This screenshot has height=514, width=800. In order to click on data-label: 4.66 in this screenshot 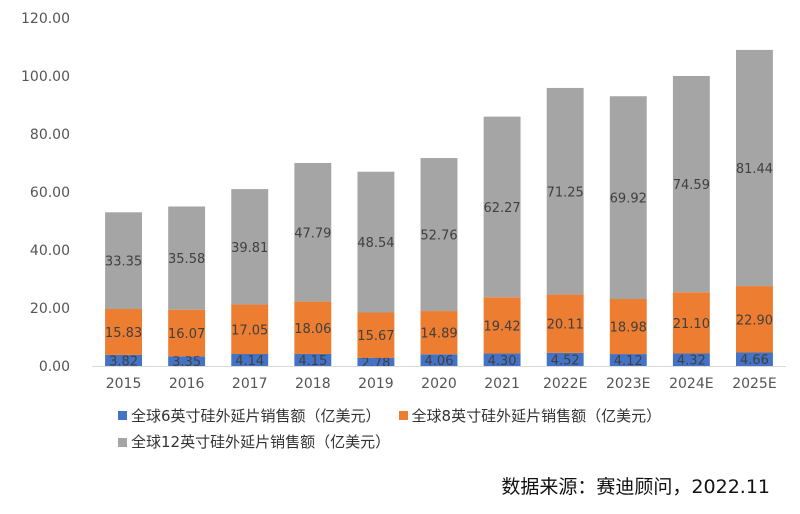, I will do `click(754, 360)`.